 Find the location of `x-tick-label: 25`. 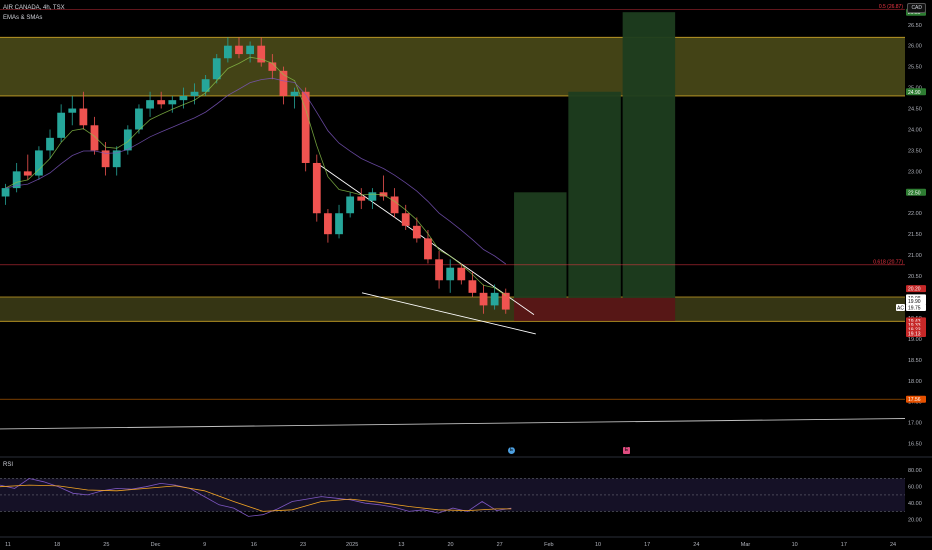

x-tick-label: 25 is located at coordinates (106, 545).